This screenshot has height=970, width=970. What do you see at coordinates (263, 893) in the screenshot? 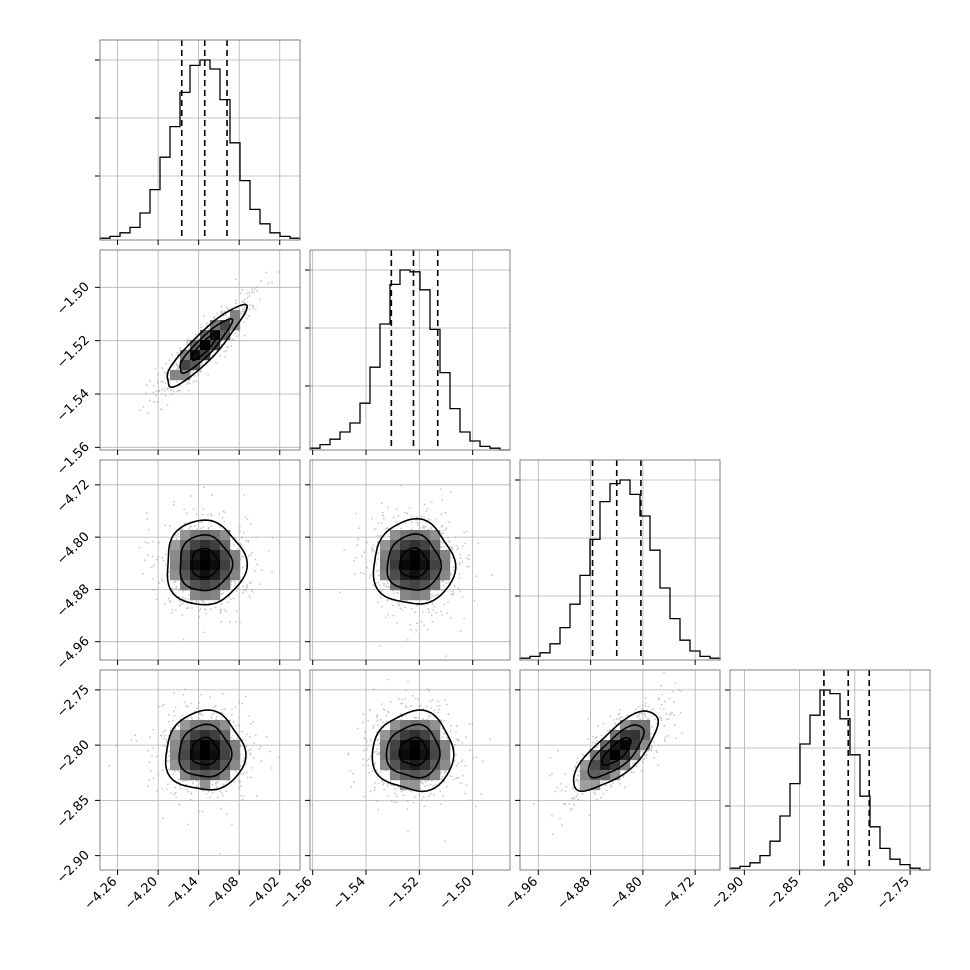
I see `x-tick-label: −4.02` at bounding box center [263, 893].